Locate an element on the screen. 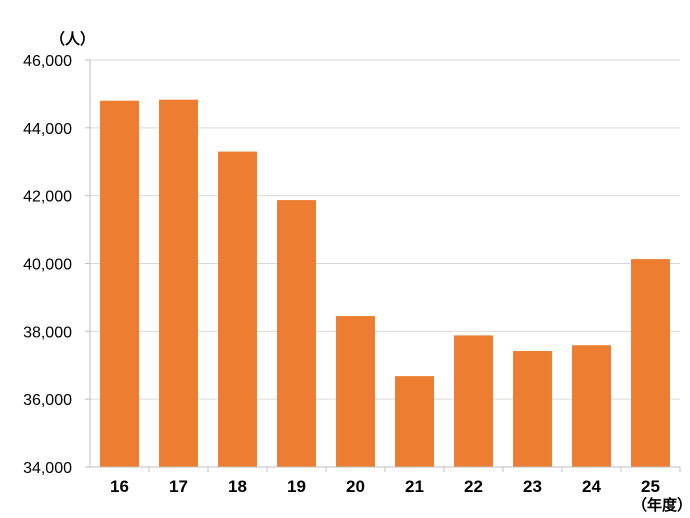 The image size is (690, 518). y-tick-label: 40,000 is located at coordinates (47, 265).